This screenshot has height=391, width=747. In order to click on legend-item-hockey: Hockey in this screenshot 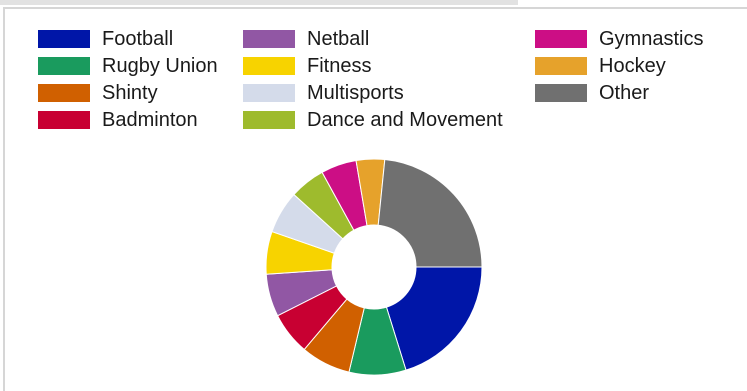, I will do `click(600, 66)`.